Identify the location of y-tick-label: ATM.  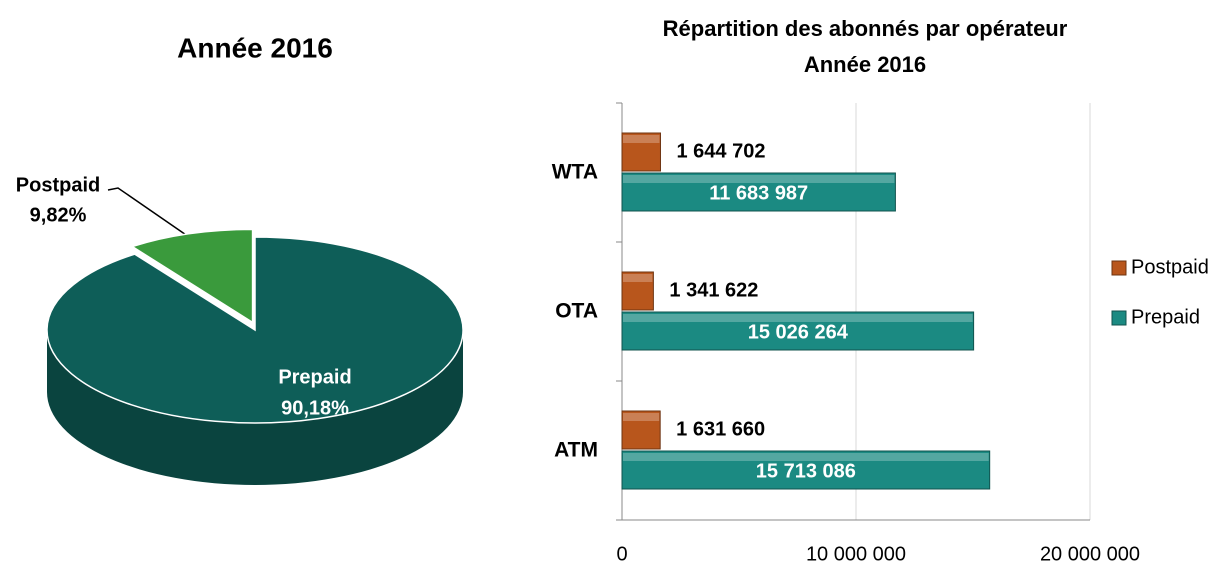
(576, 450).